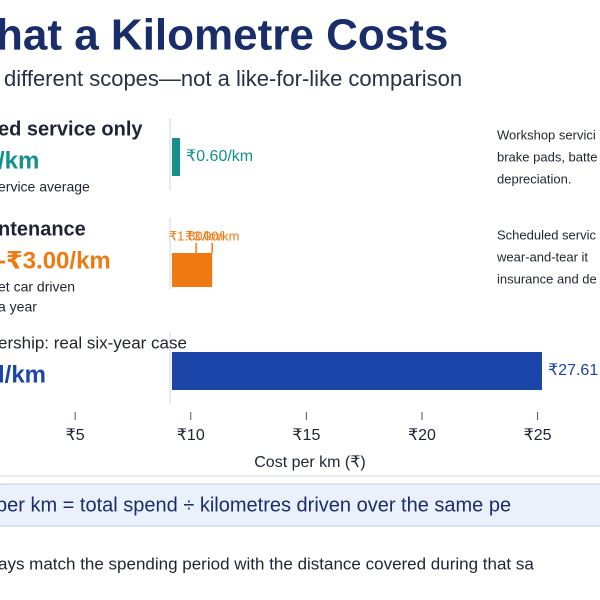  Describe the element at coordinates (75, 435) in the screenshot. I see `x-tick-label: ₹5` at that location.